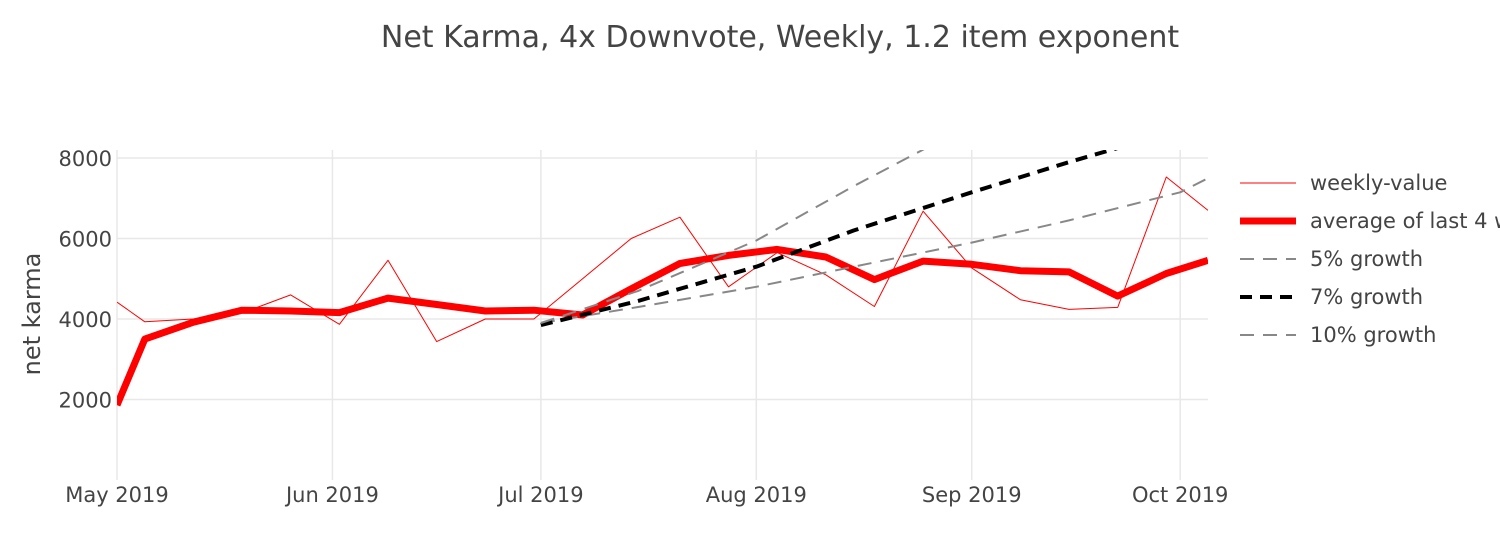  What do you see at coordinates (539, 495) in the screenshot?
I see `x-tick-label: Jul 2019` at bounding box center [539, 495].